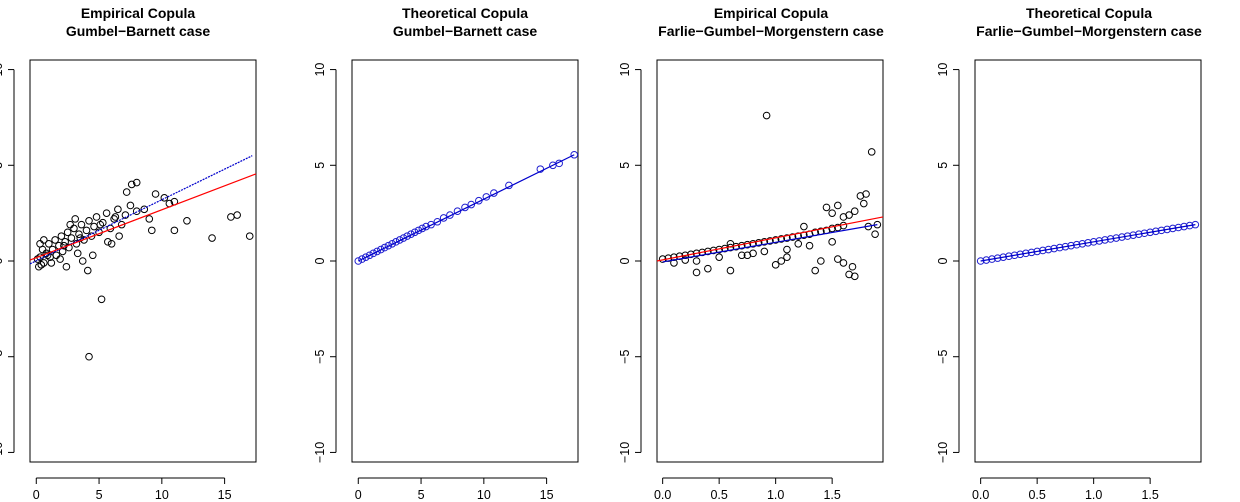 Image resolution: width=1240 pixels, height=502 pixels. I want to click on chart-title-line-2: Farlie−Gumbel−Morgenstern case, so click(1089, 31).